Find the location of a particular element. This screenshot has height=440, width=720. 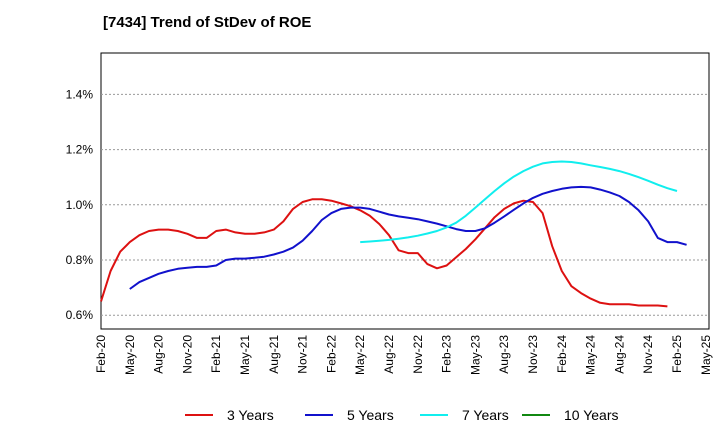

x-tick-label: Aug-23 is located at coordinates (504, 354).